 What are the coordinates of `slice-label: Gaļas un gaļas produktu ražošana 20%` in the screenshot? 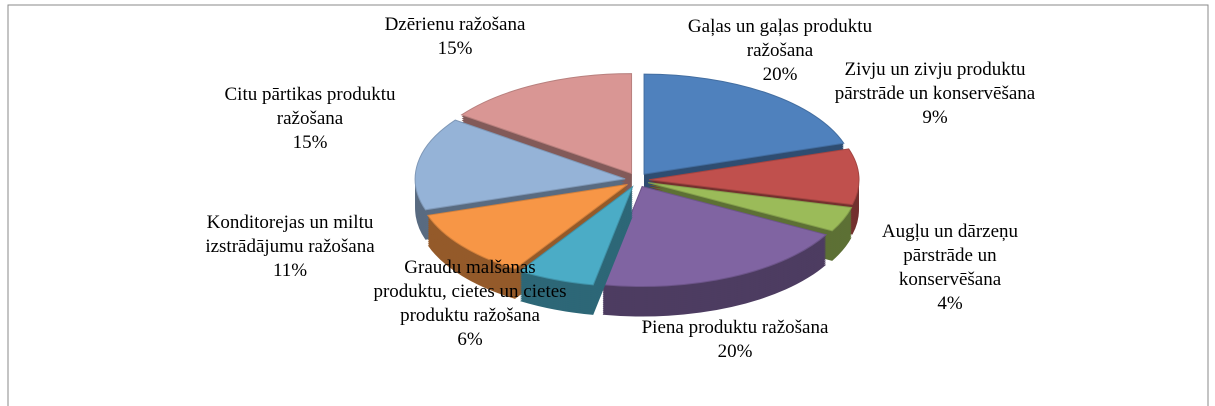 It's located at (780, 51).